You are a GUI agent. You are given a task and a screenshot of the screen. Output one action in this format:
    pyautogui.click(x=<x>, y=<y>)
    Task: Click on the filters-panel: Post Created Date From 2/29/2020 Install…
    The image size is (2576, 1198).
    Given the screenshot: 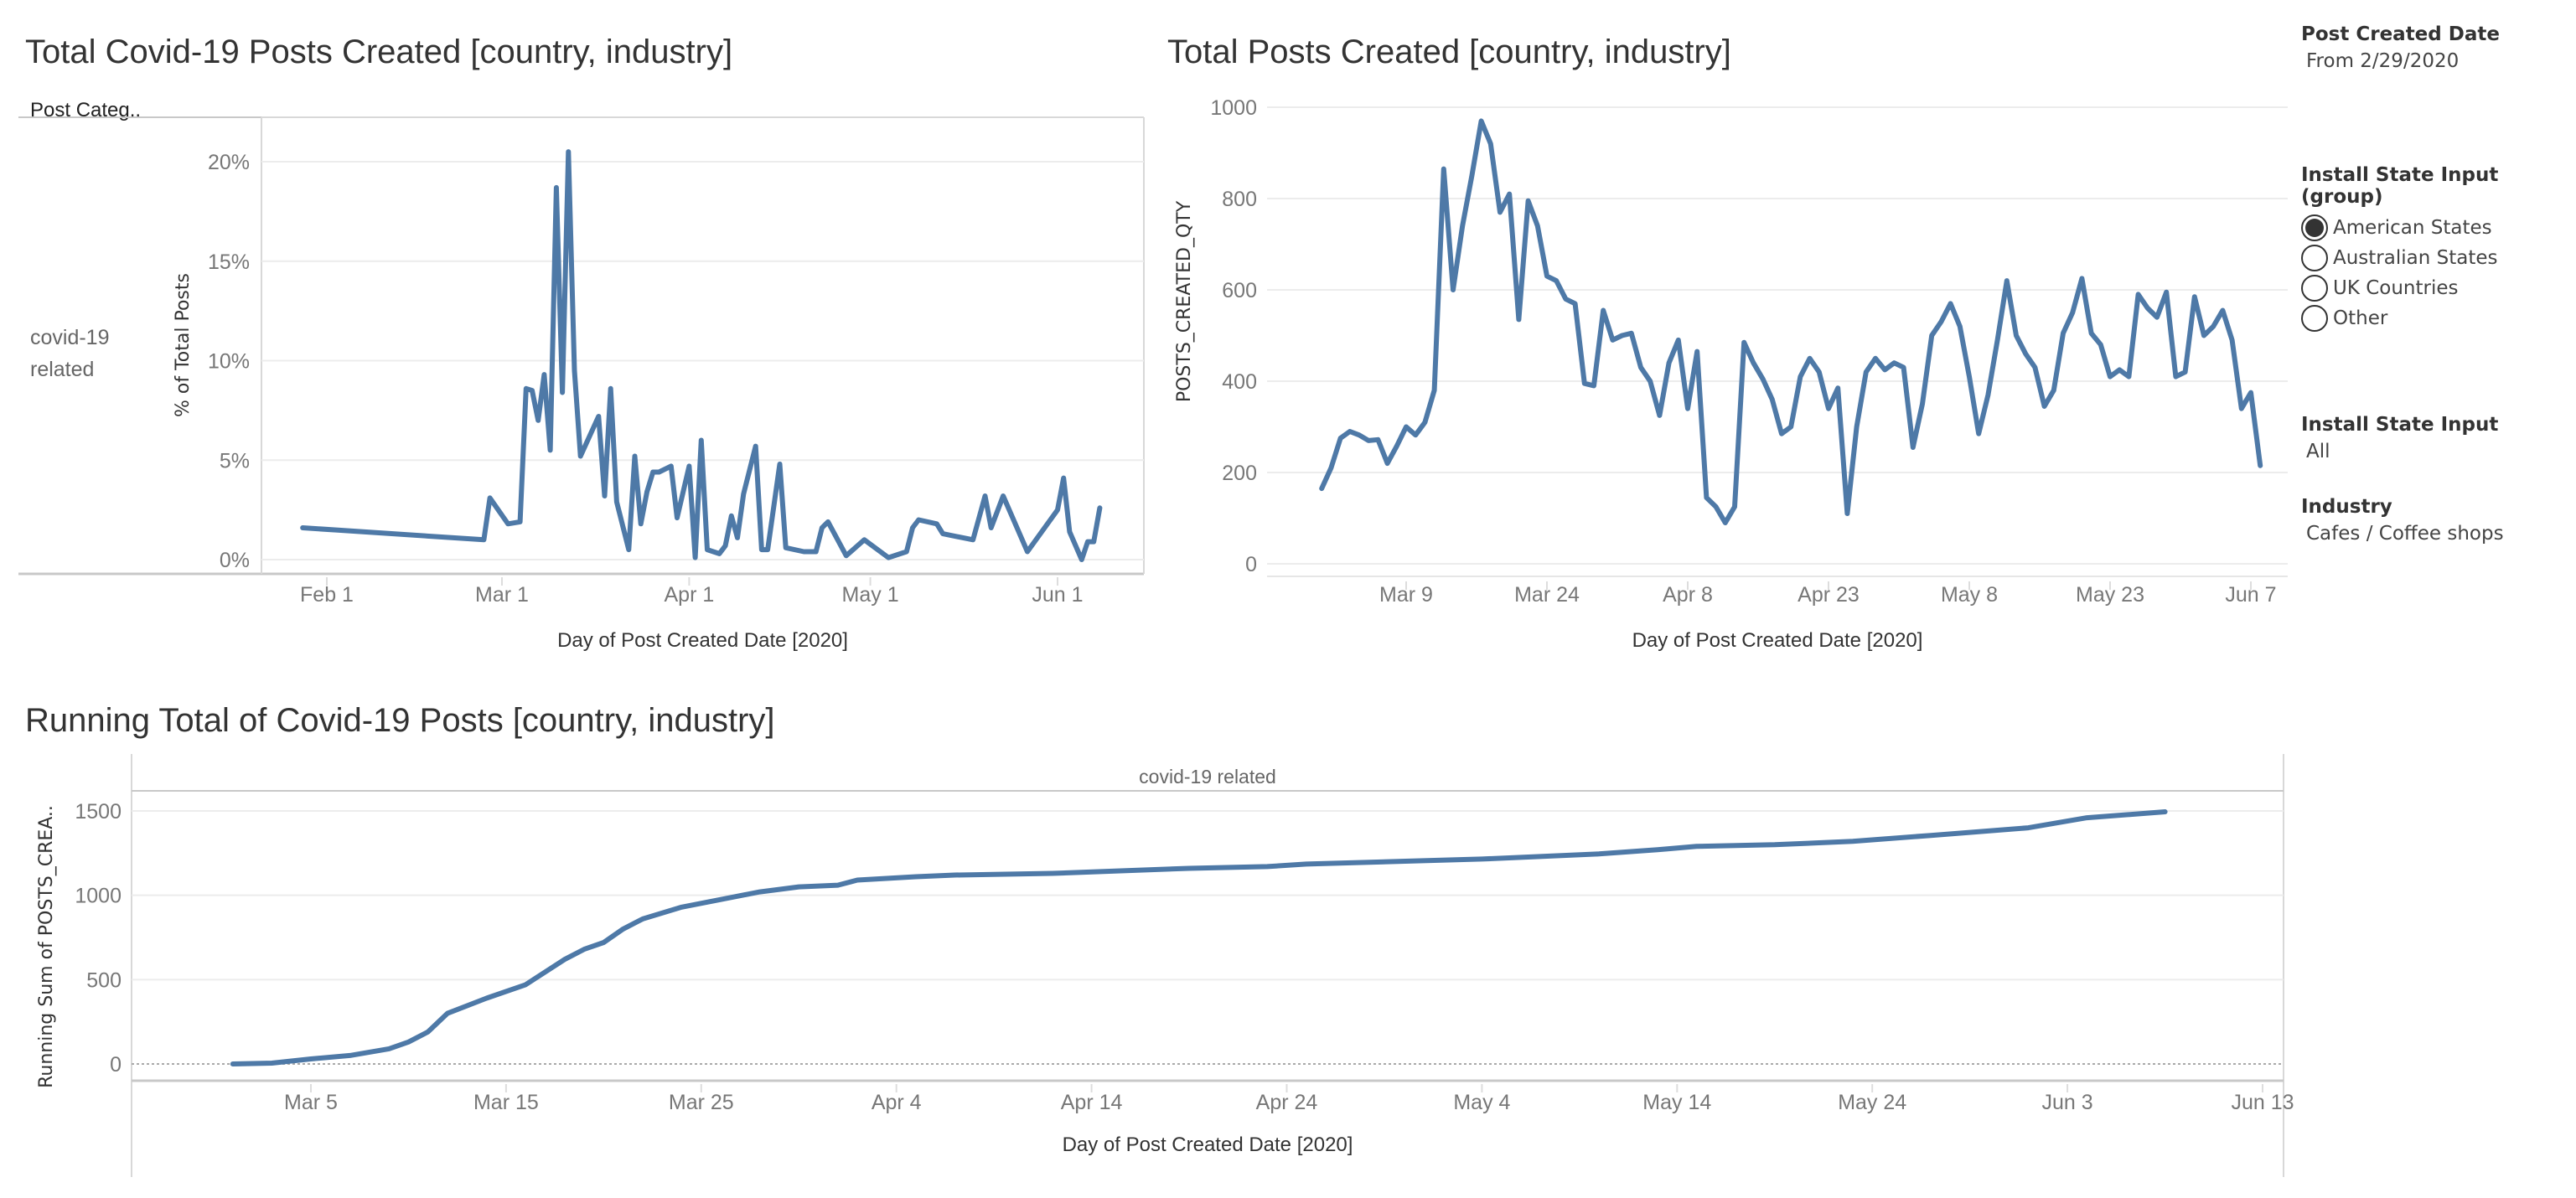 What is the action you would take?
    pyautogui.click(x=2438, y=284)
    